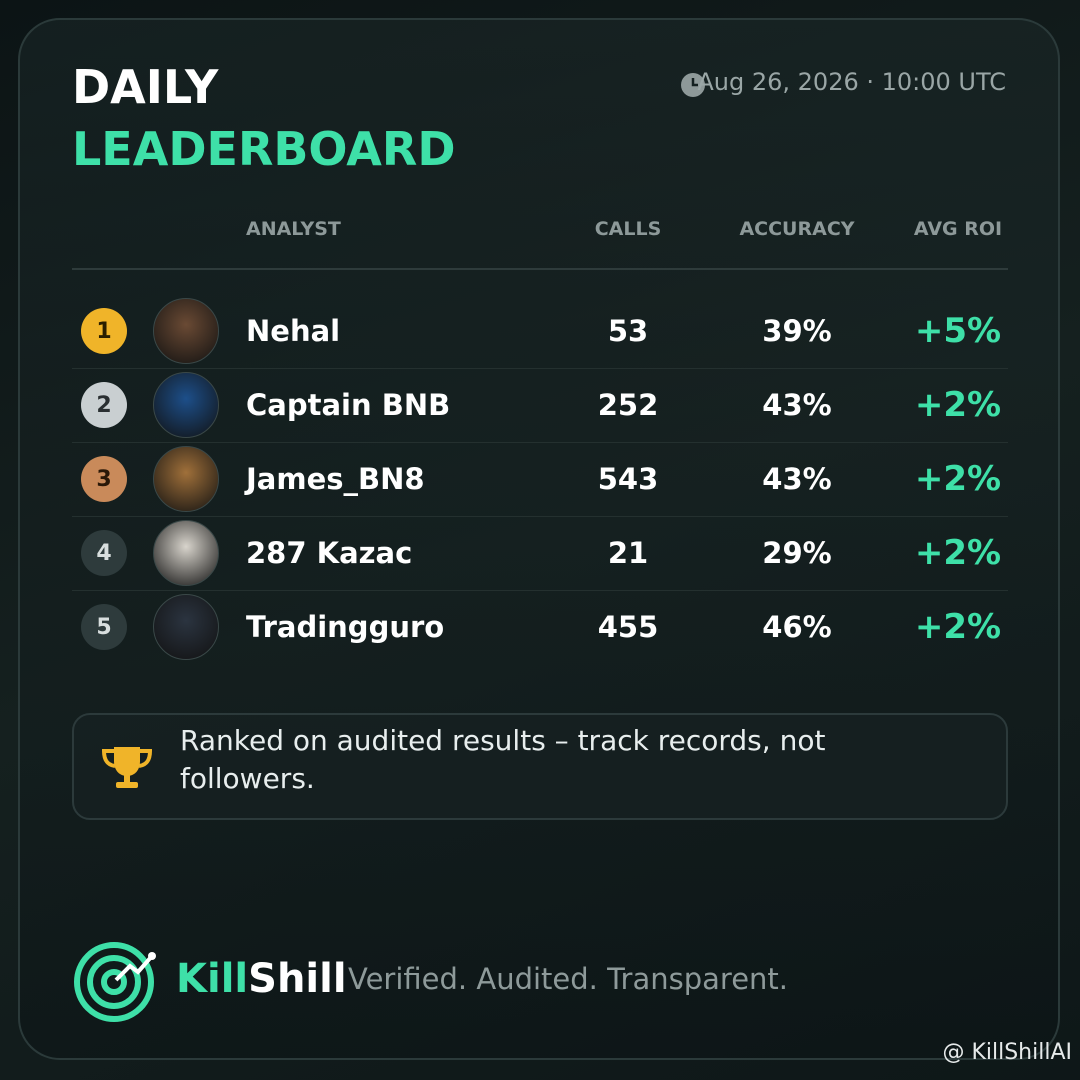  I want to click on column-header: ACCURACY, so click(797, 229).